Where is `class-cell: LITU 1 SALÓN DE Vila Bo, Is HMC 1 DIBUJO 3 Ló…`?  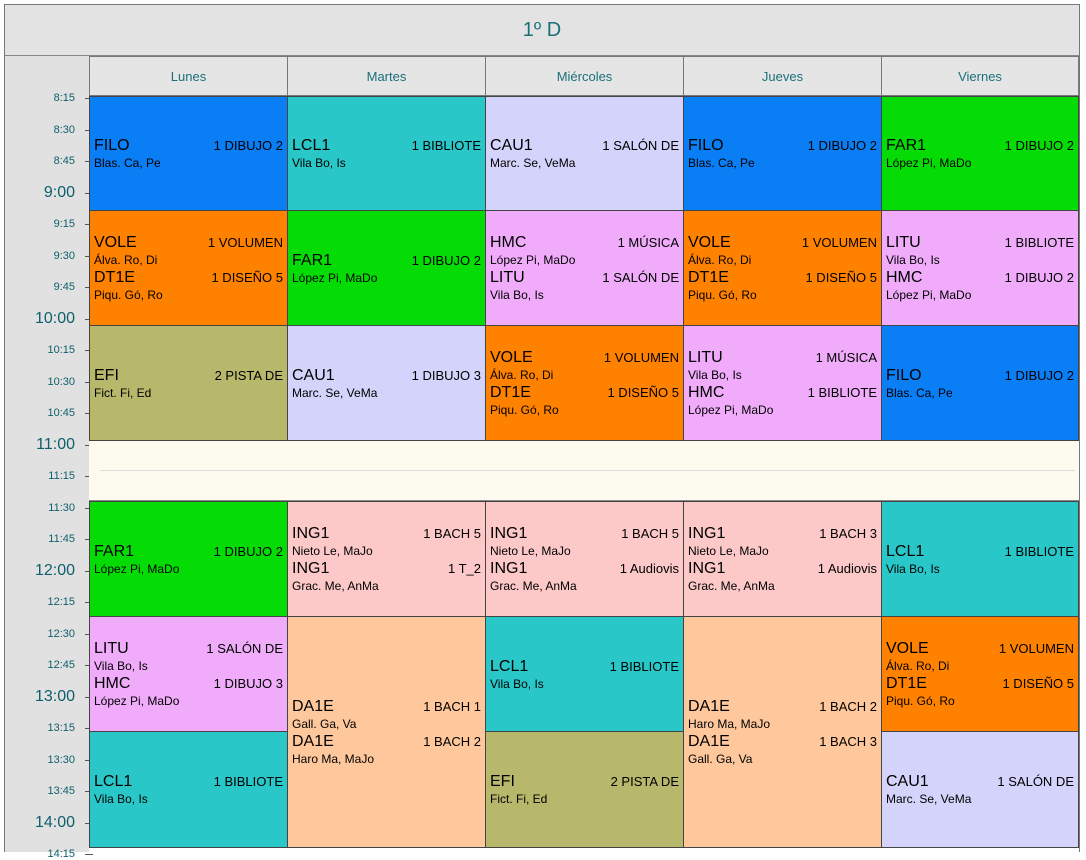 class-cell: LITU 1 SALÓN DE Vila Bo, Is HMC 1 DIBUJO 3 Ló… is located at coordinates (188, 674).